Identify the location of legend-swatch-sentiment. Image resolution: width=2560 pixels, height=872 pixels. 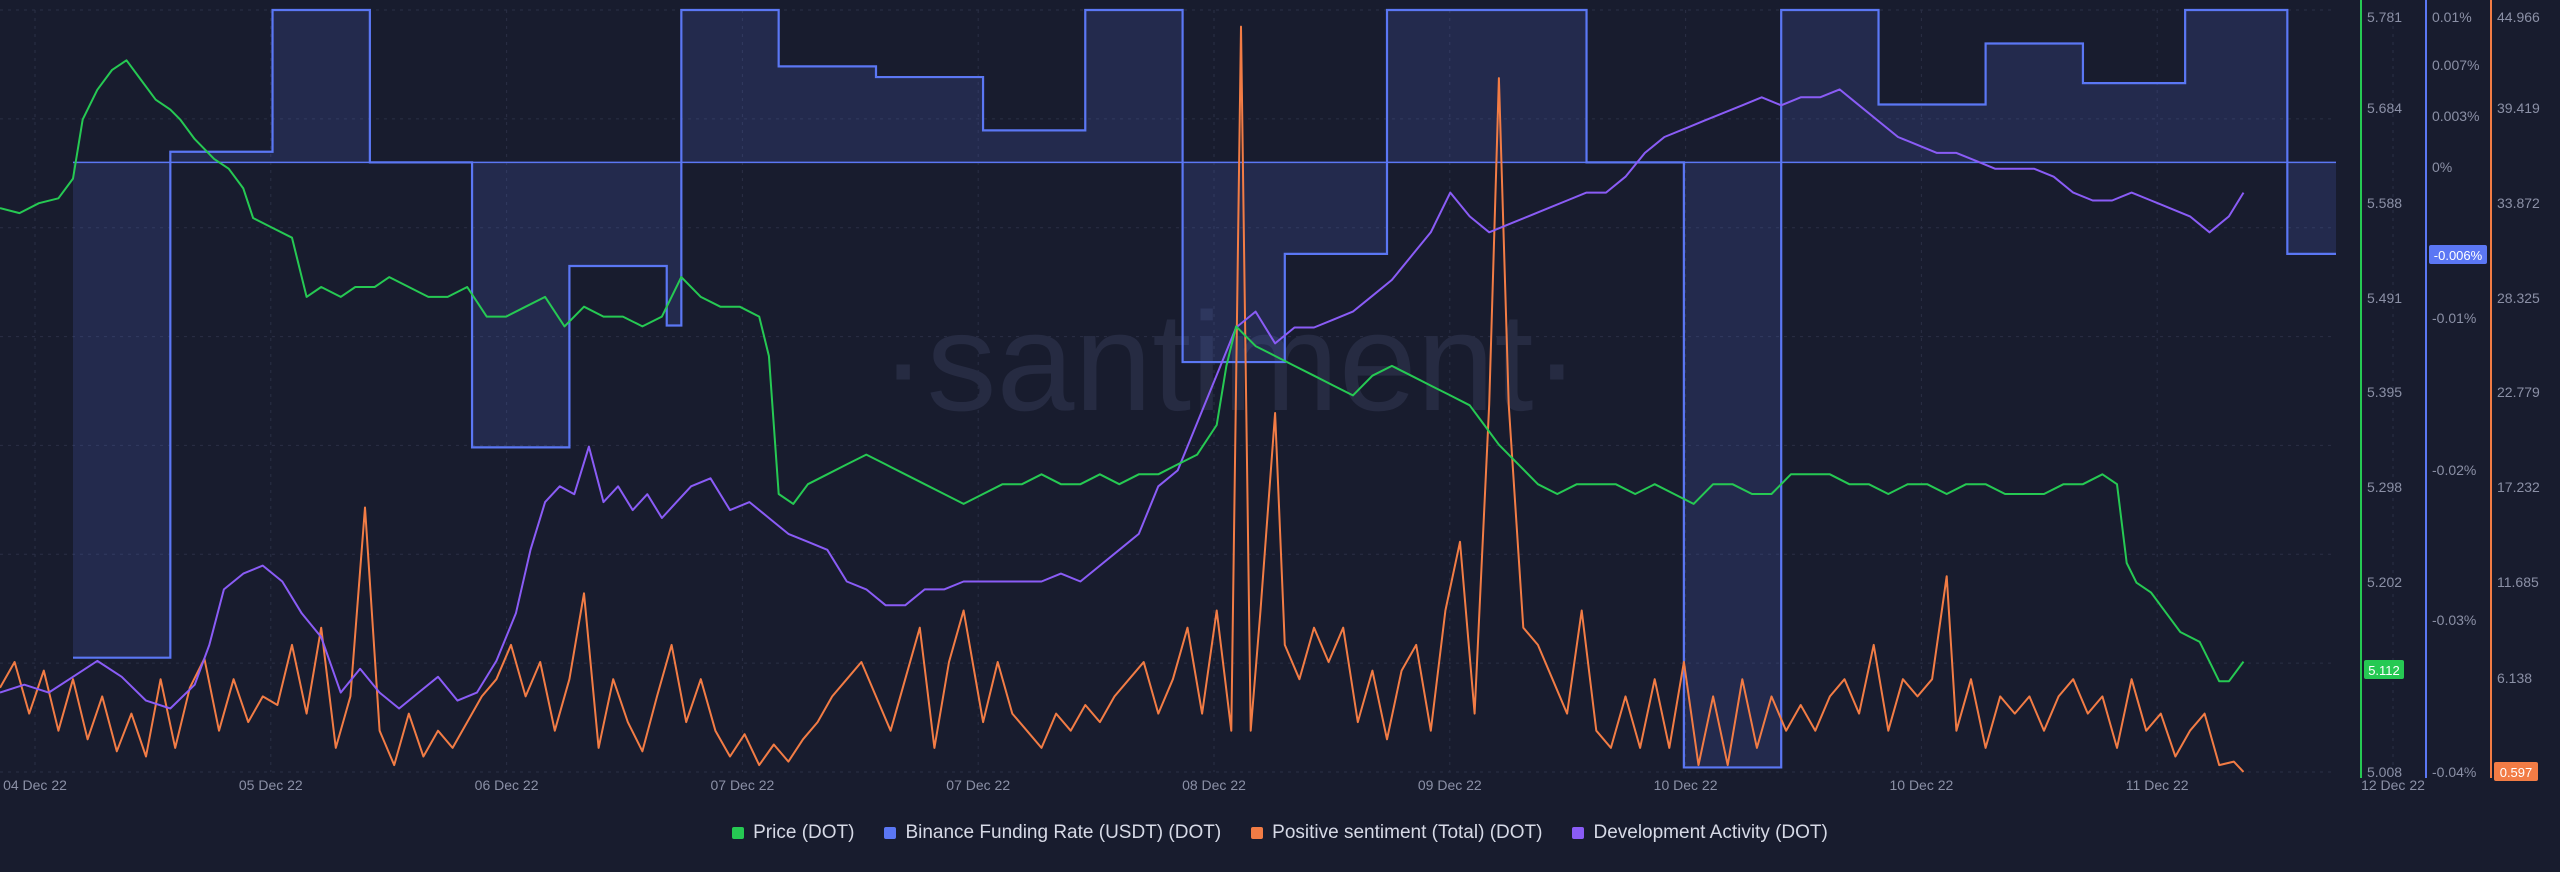
(1257, 833).